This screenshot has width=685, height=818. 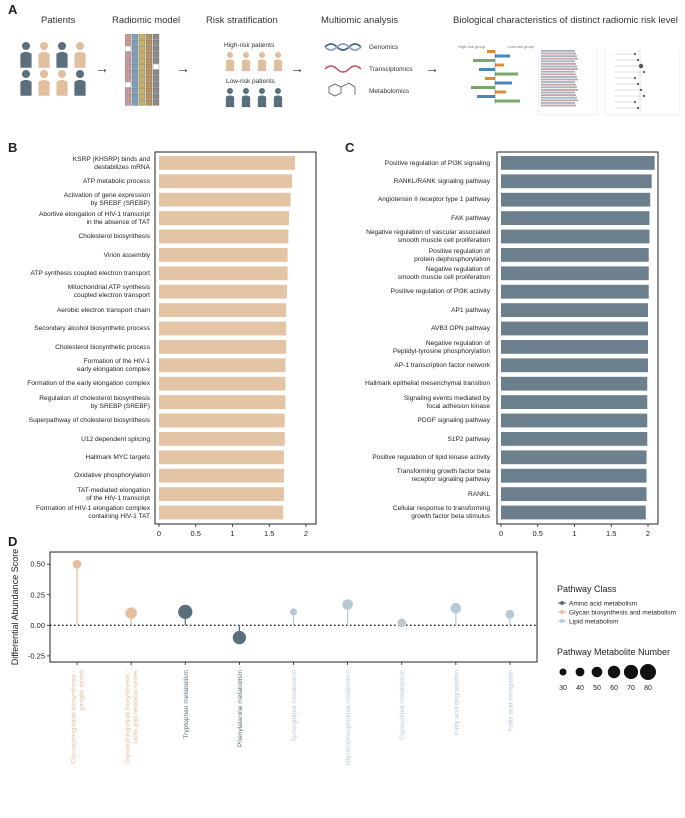 I want to click on svg-text: ganglio series, so click(x=82, y=689).